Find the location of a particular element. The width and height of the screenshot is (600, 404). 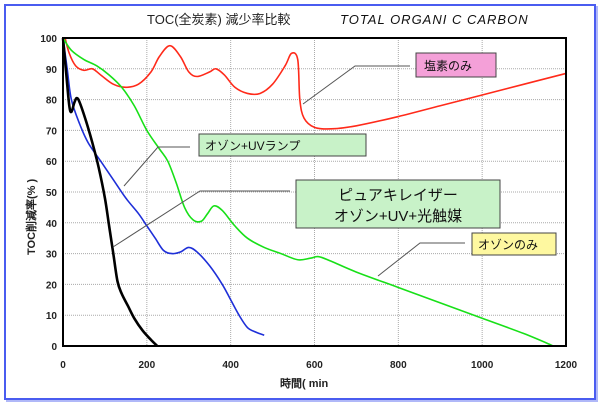

y-tick-label: 20 is located at coordinates (52, 285).